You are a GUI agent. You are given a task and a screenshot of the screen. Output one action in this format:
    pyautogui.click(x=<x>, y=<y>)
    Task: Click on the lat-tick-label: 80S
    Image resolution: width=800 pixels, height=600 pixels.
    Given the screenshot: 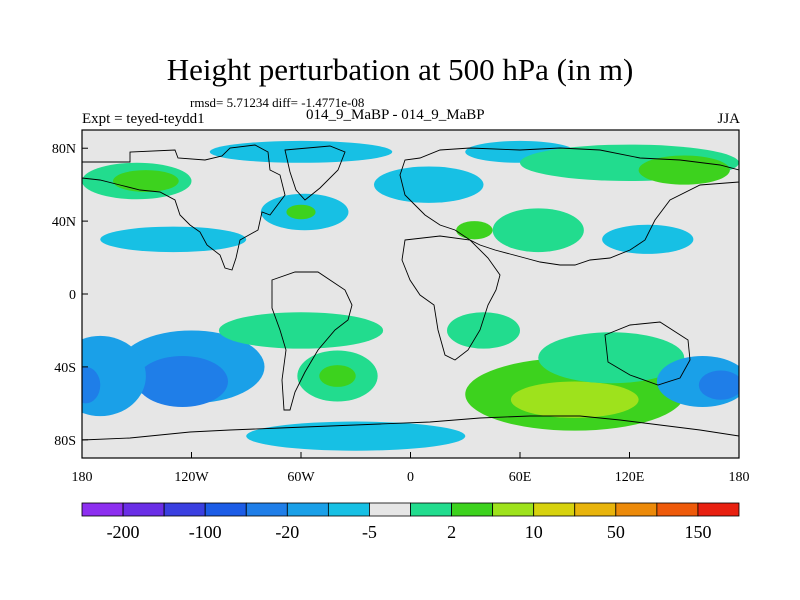 What is the action you would take?
    pyautogui.click(x=65, y=441)
    